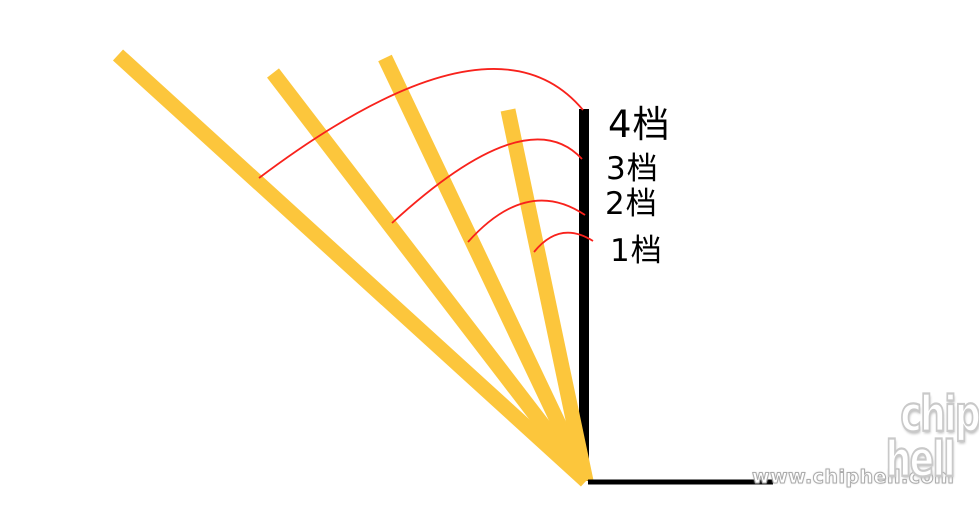 Image resolution: width=979 pixels, height=512 pixels. What do you see at coordinates (939, 415) in the screenshot?
I see `logo-text-chip: chip` at bounding box center [939, 415].